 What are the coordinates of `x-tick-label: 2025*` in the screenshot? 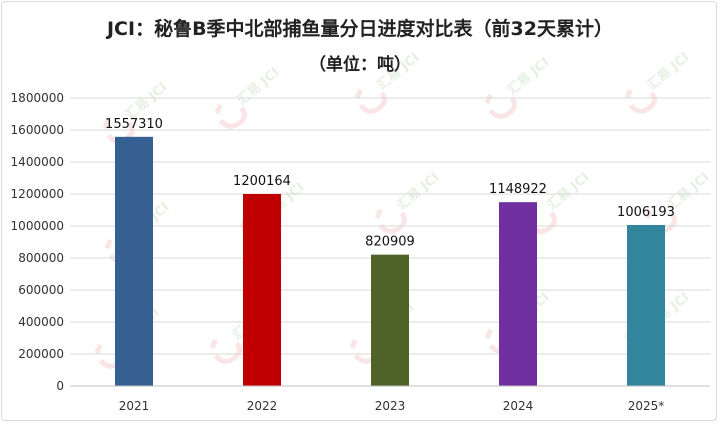 It's located at (646, 406).